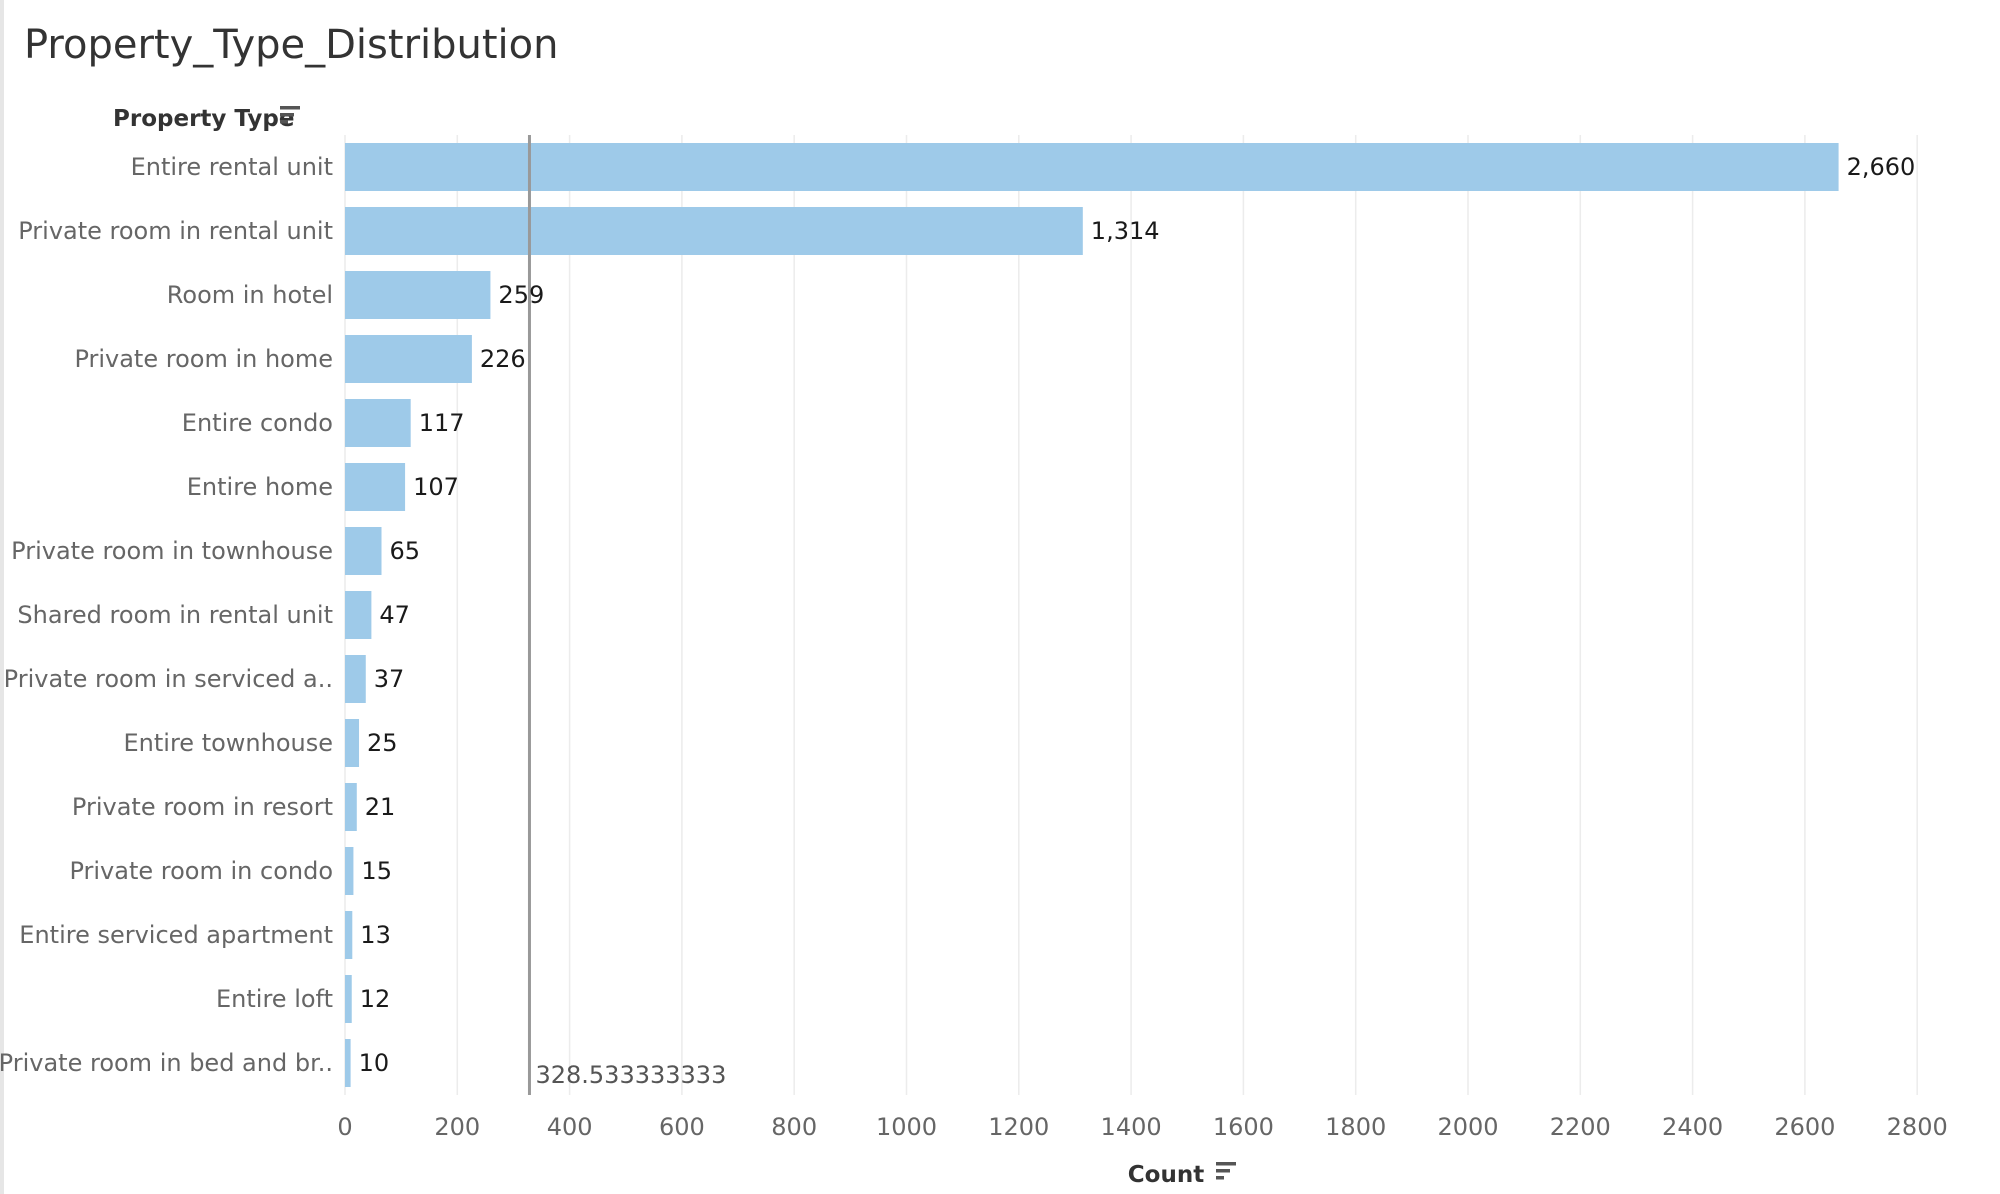 The image size is (2000, 1194). What do you see at coordinates (630, 1075) in the screenshot?
I see `reference-line-label: 328.533333333` at bounding box center [630, 1075].